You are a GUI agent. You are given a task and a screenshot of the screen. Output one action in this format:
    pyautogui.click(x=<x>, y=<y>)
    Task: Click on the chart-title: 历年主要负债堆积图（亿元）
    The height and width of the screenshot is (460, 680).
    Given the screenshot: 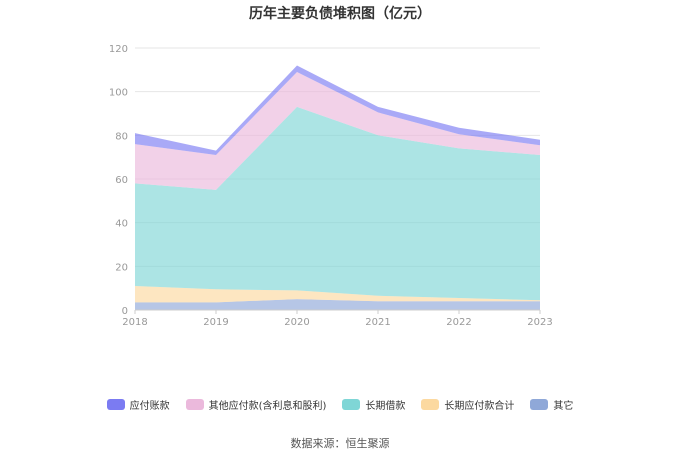 What is the action you would take?
    pyautogui.click(x=340, y=14)
    